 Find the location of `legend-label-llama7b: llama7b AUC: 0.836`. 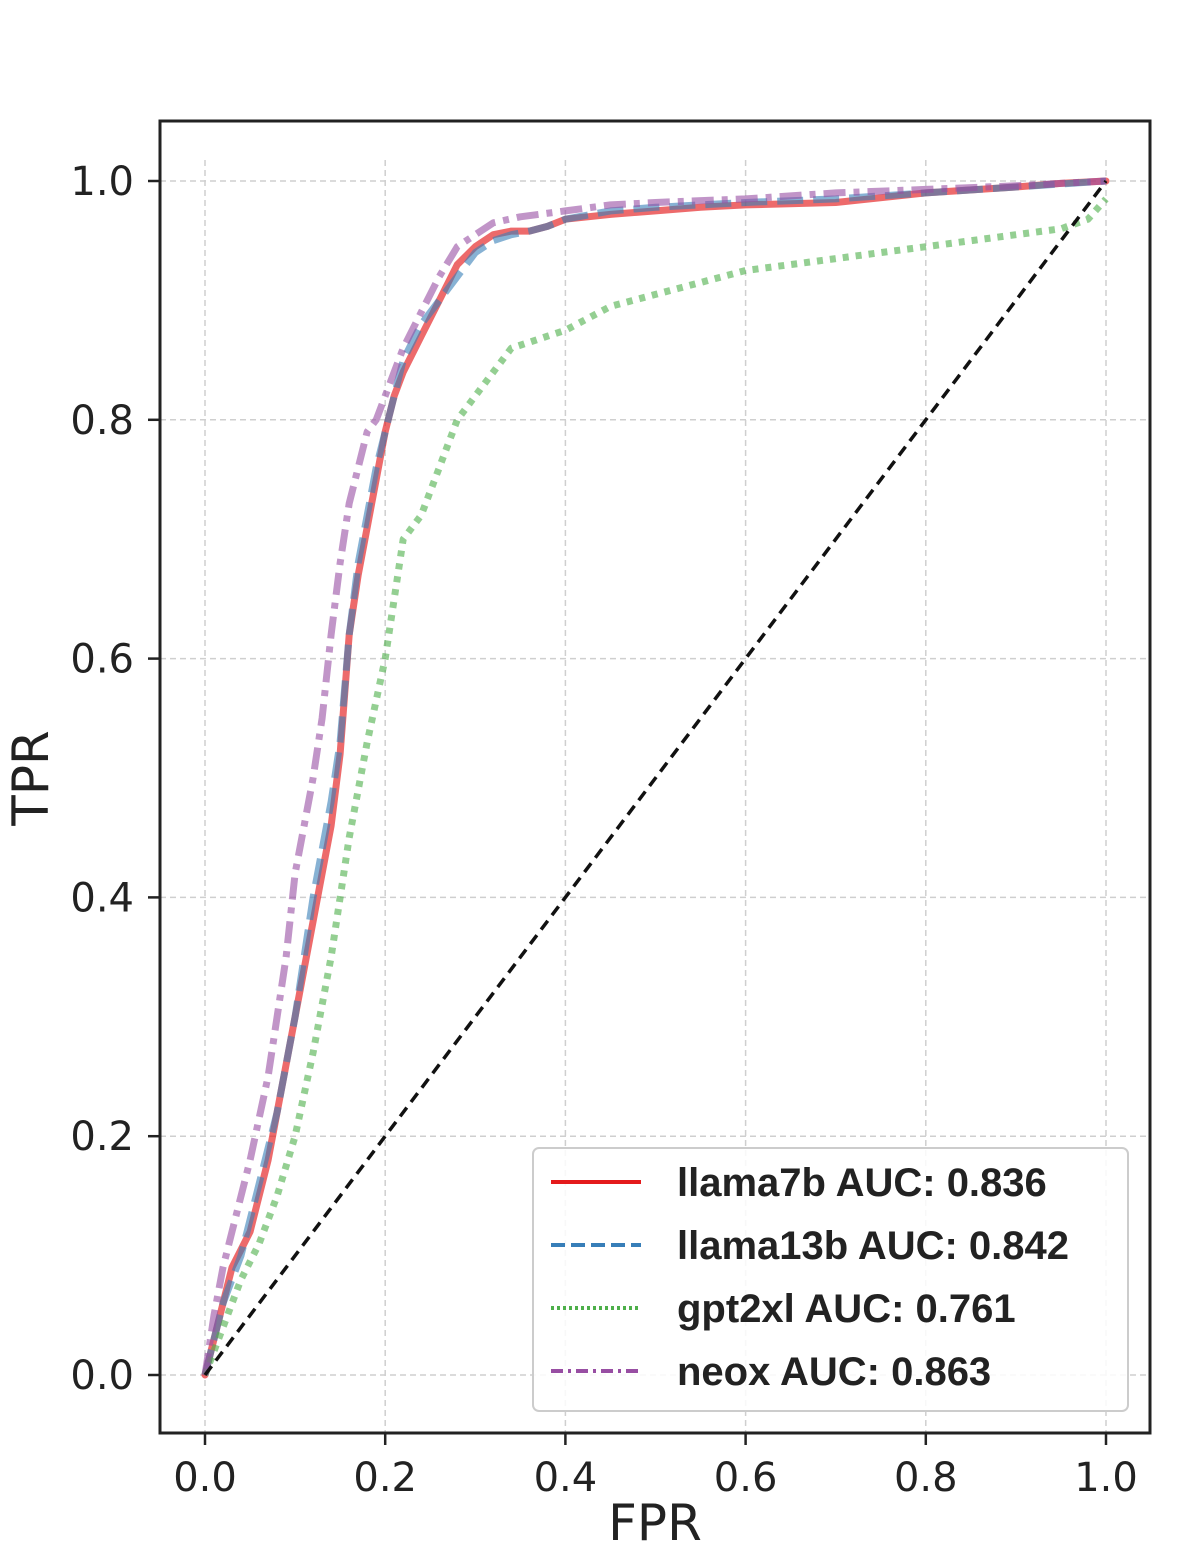

legend-label-llama7b: llama7b AUC: 0.836 is located at coordinates (862, 1183).